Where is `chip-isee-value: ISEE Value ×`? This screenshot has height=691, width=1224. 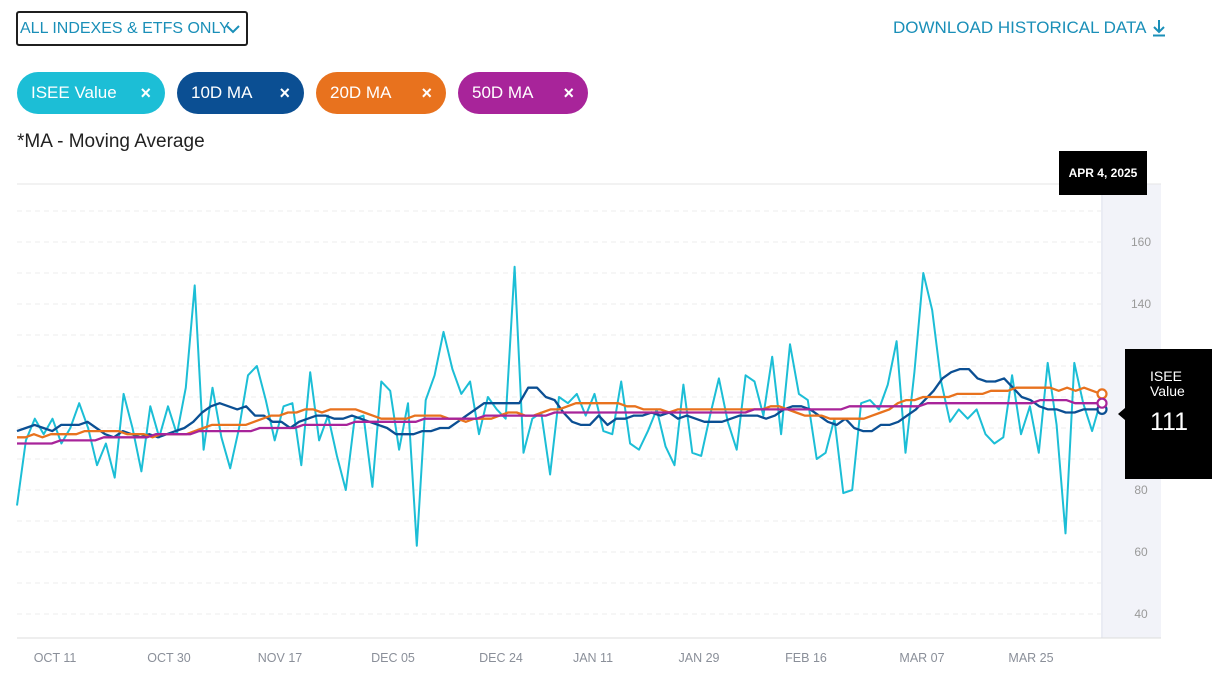 chip-isee-value: ISEE Value × is located at coordinates (91, 93).